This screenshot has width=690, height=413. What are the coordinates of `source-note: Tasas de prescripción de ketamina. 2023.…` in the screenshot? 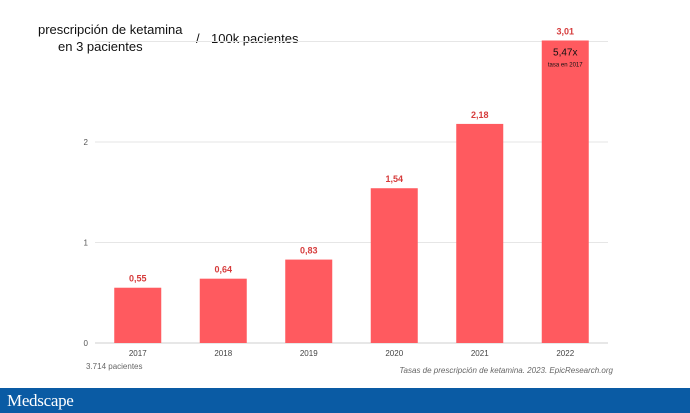 It's located at (506, 370).